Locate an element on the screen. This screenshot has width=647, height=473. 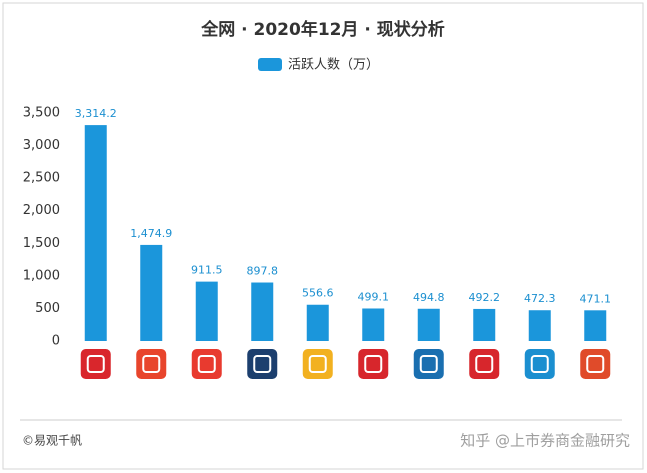
y-tick-label: 2,000 is located at coordinates (41, 210).